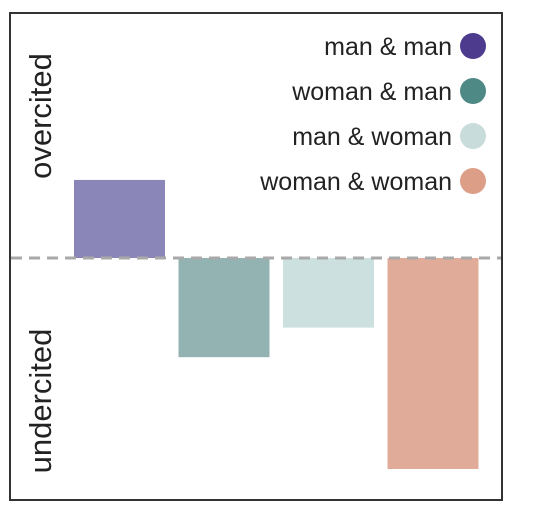 Image resolution: width=546 pixels, height=519 pixels. Describe the element at coordinates (372, 137) in the screenshot. I see `legend-label: man & woman` at that location.